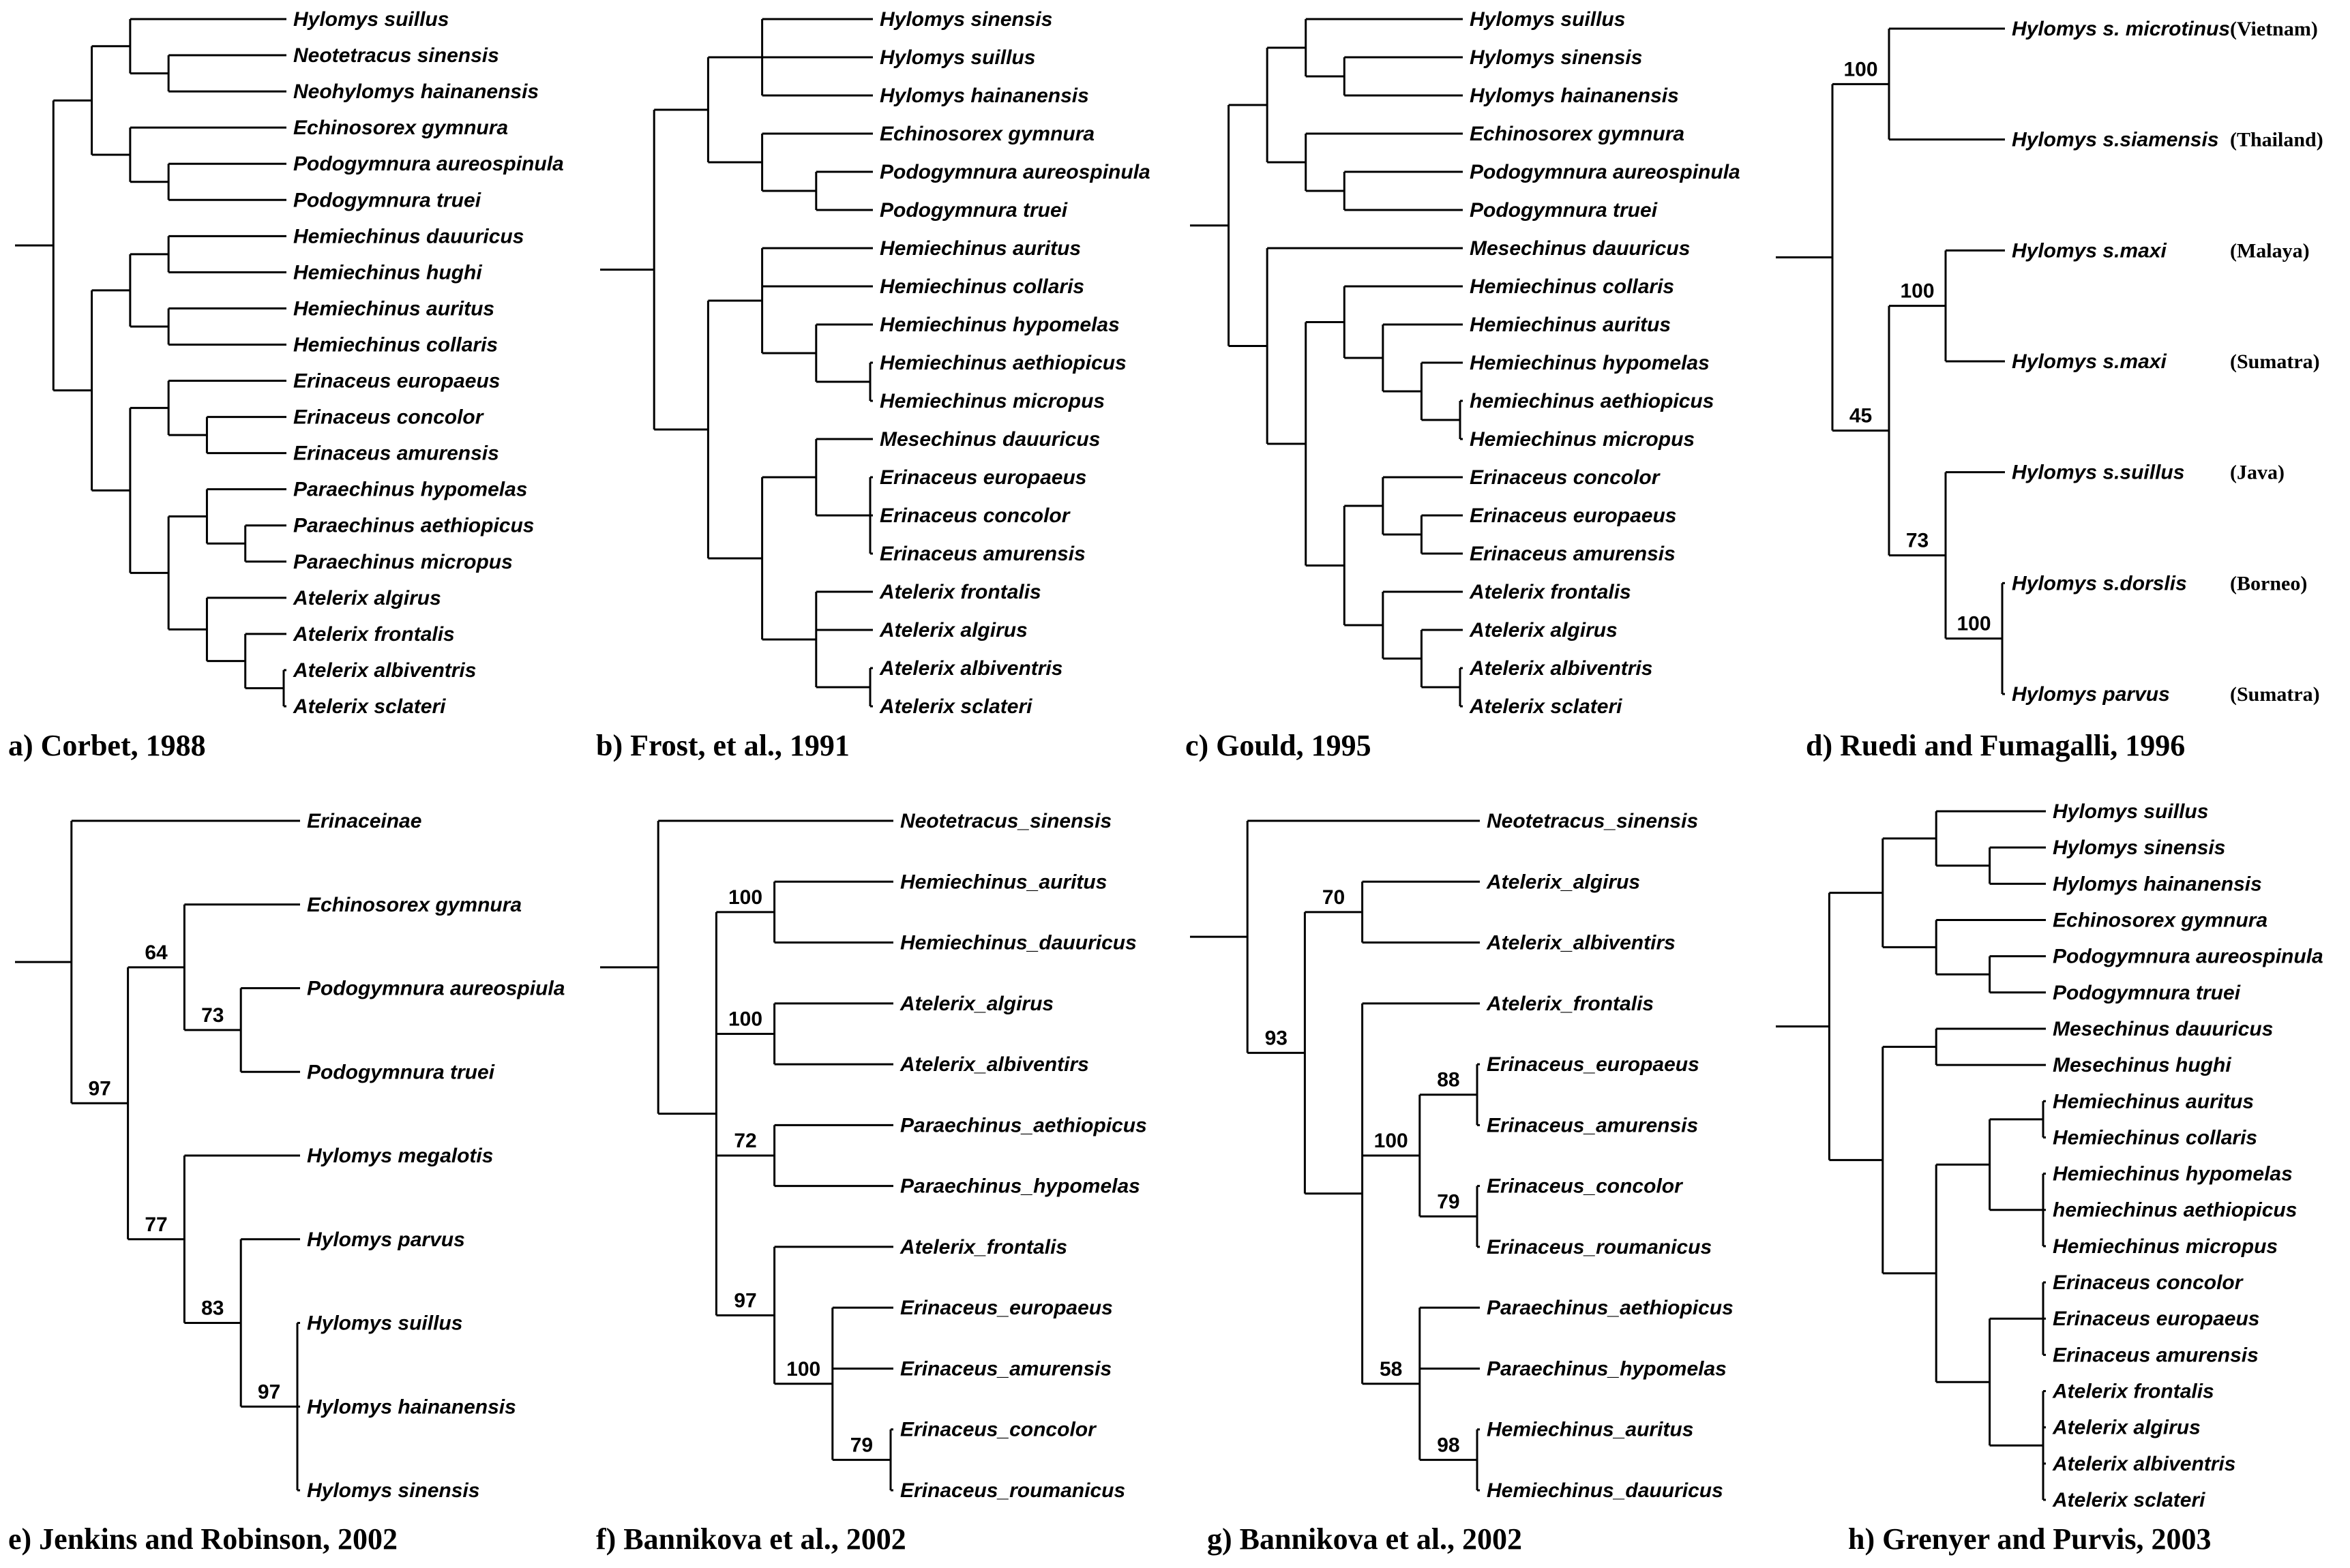 Image resolution: width=2350 pixels, height=1568 pixels. I want to click on taxon-label: Atelerix algirus, so click(954, 630).